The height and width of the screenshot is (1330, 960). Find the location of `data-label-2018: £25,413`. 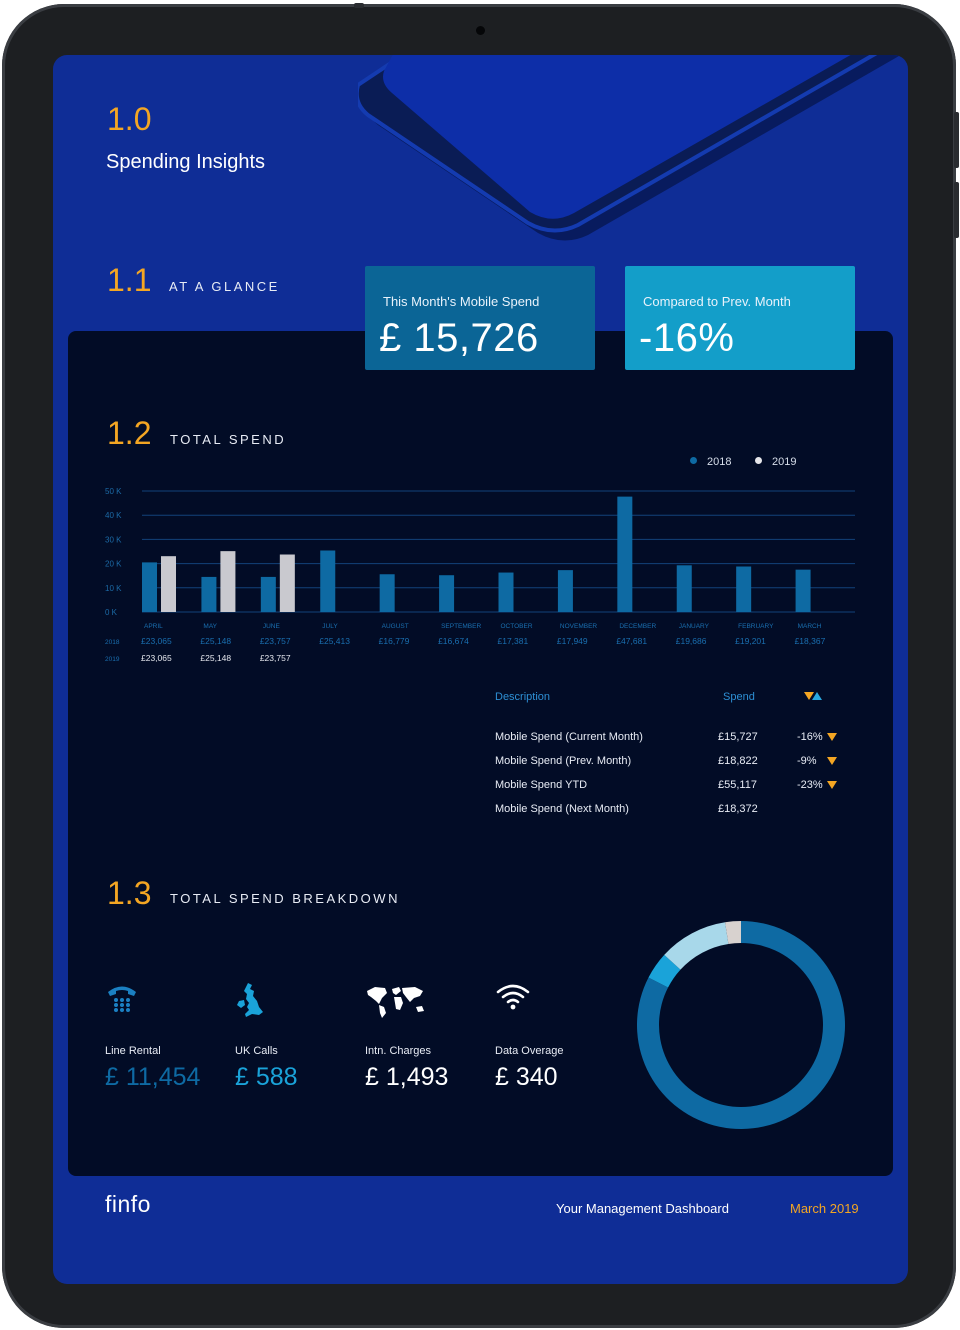

data-label-2018: £25,413 is located at coordinates (334, 641).